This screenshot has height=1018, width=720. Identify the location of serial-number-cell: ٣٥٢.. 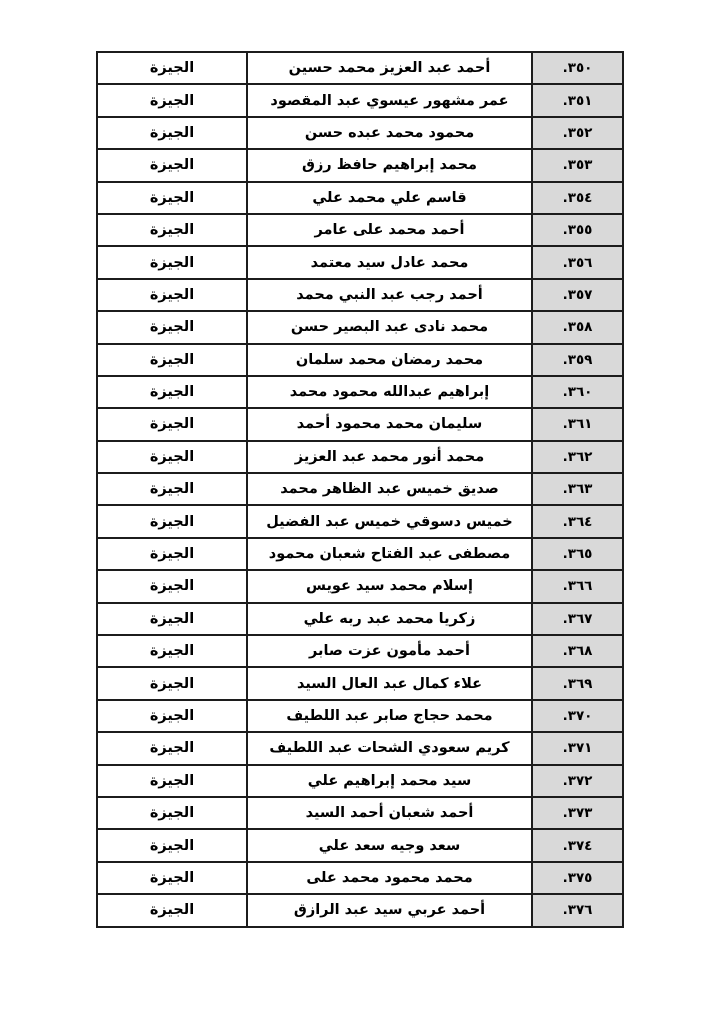
(577, 133).